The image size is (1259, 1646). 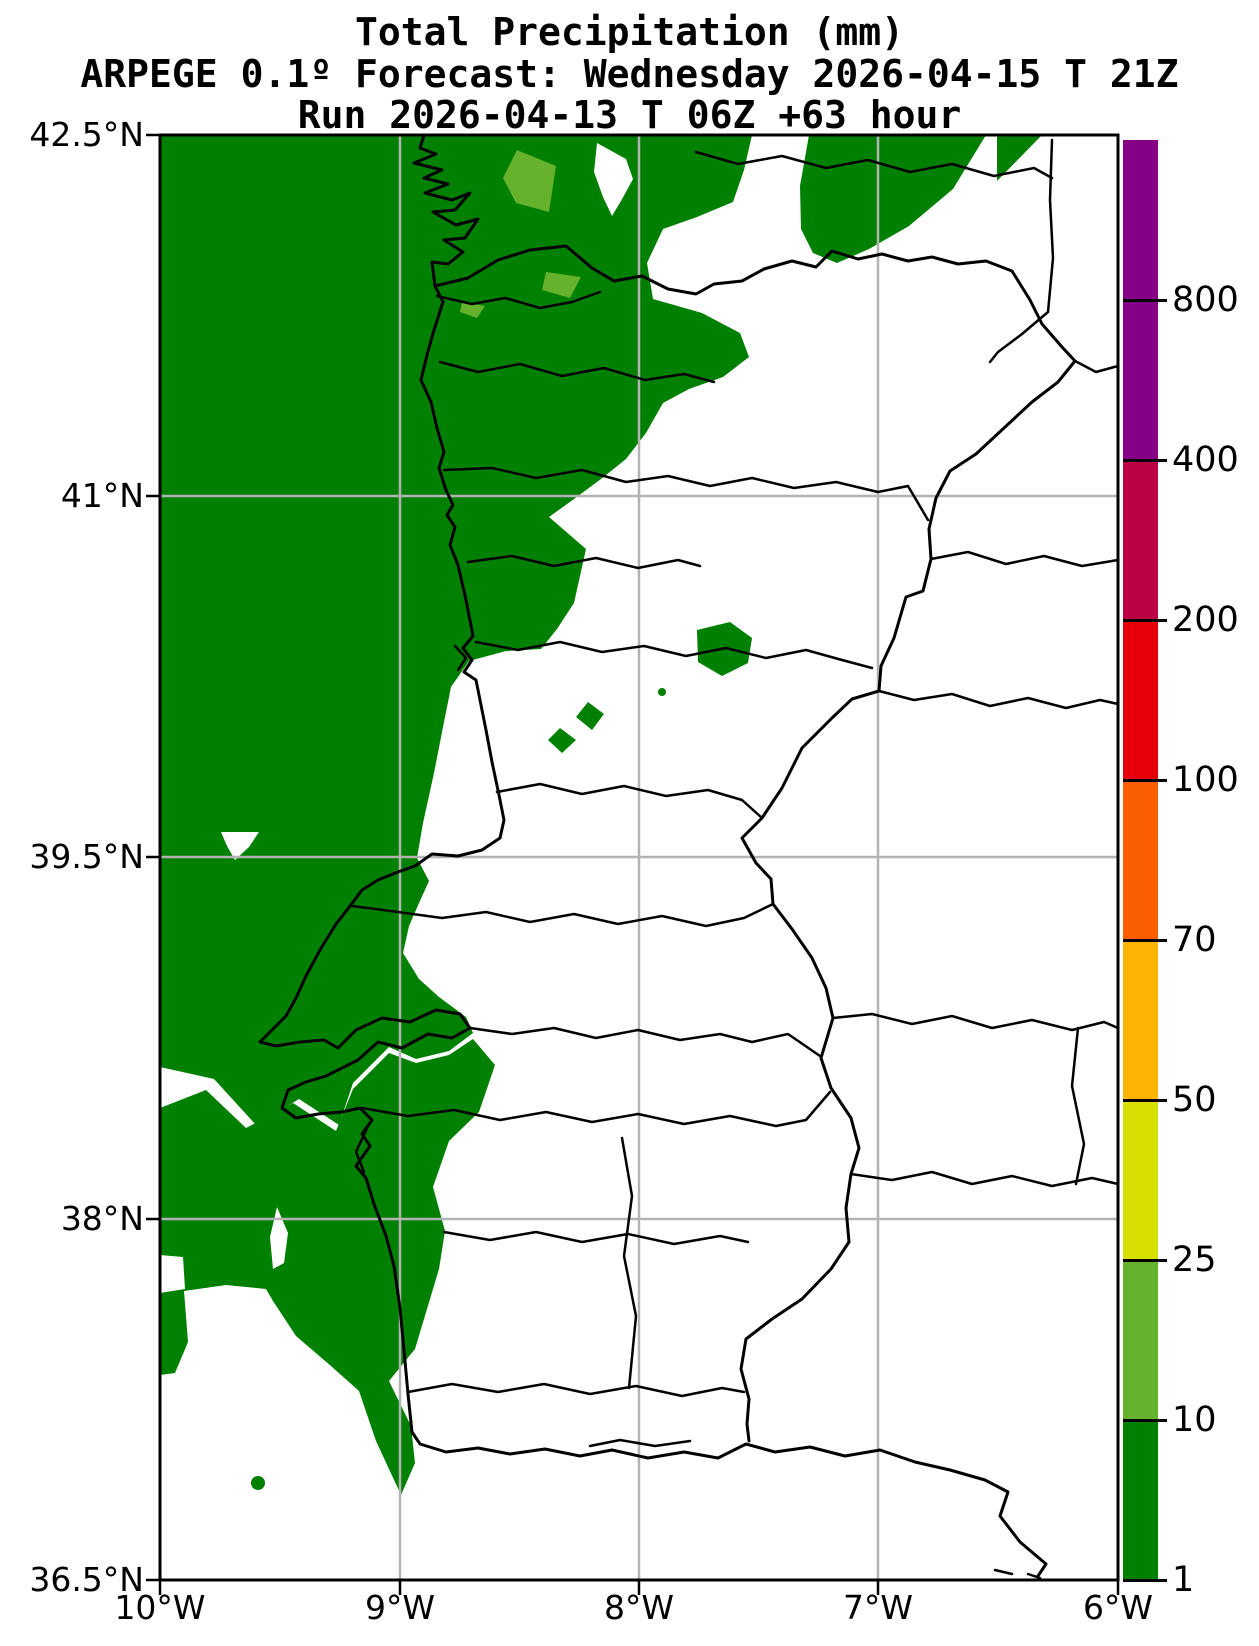 I want to click on lat-label-39-5n: 39.5°N, so click(x=86, y=856).